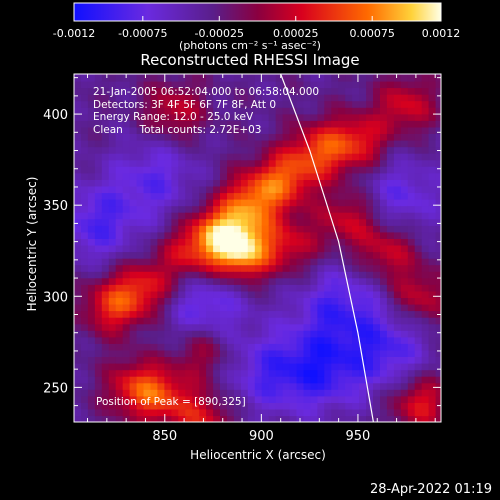 Image resolution: width=500 pixels, height=500 pixels. I want to click on colorbar-tick-label: -0.0012, so click(74, 33).